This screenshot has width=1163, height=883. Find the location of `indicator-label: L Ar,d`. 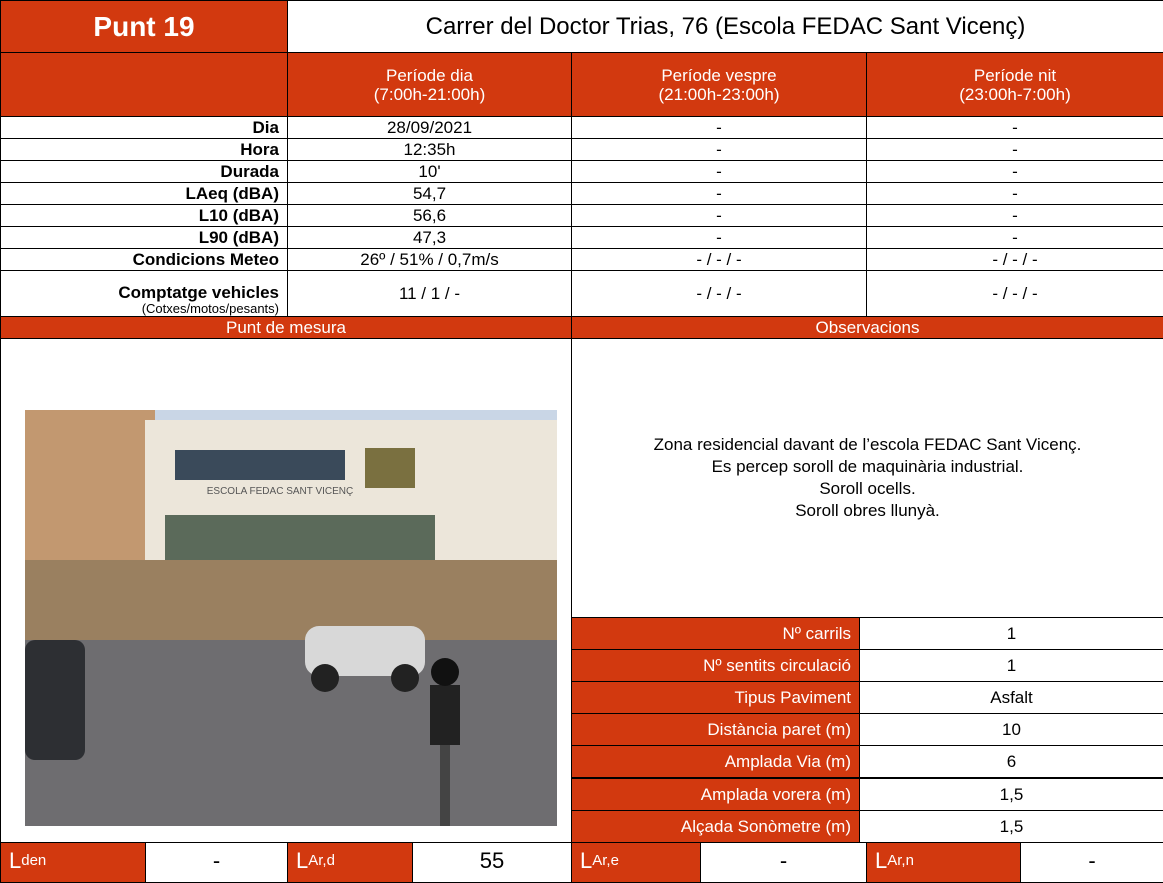

indicator-label: L Ar,d is located at coordinates (350, 862).